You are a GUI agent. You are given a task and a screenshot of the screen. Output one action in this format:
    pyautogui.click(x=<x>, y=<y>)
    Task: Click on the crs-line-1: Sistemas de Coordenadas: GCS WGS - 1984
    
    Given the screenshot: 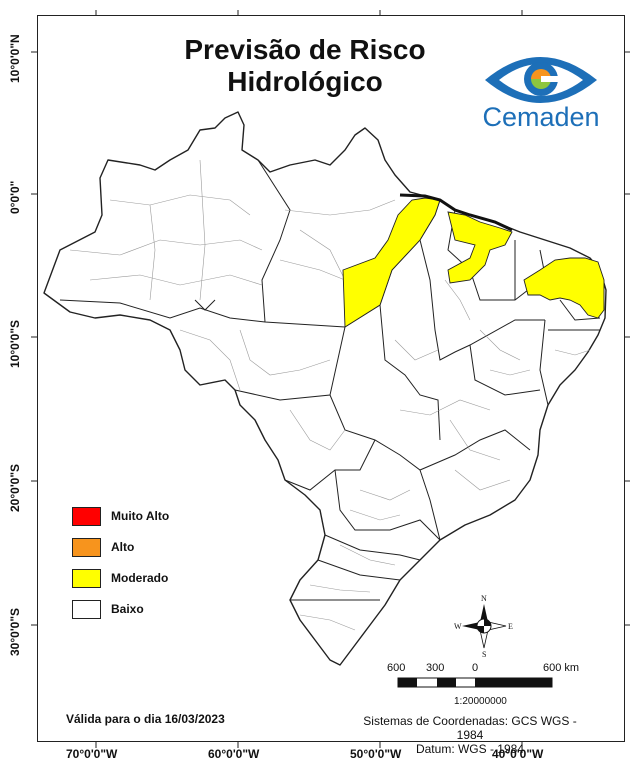 What is the action you would take?
    pyautogui.click(x=470, y=728)
    